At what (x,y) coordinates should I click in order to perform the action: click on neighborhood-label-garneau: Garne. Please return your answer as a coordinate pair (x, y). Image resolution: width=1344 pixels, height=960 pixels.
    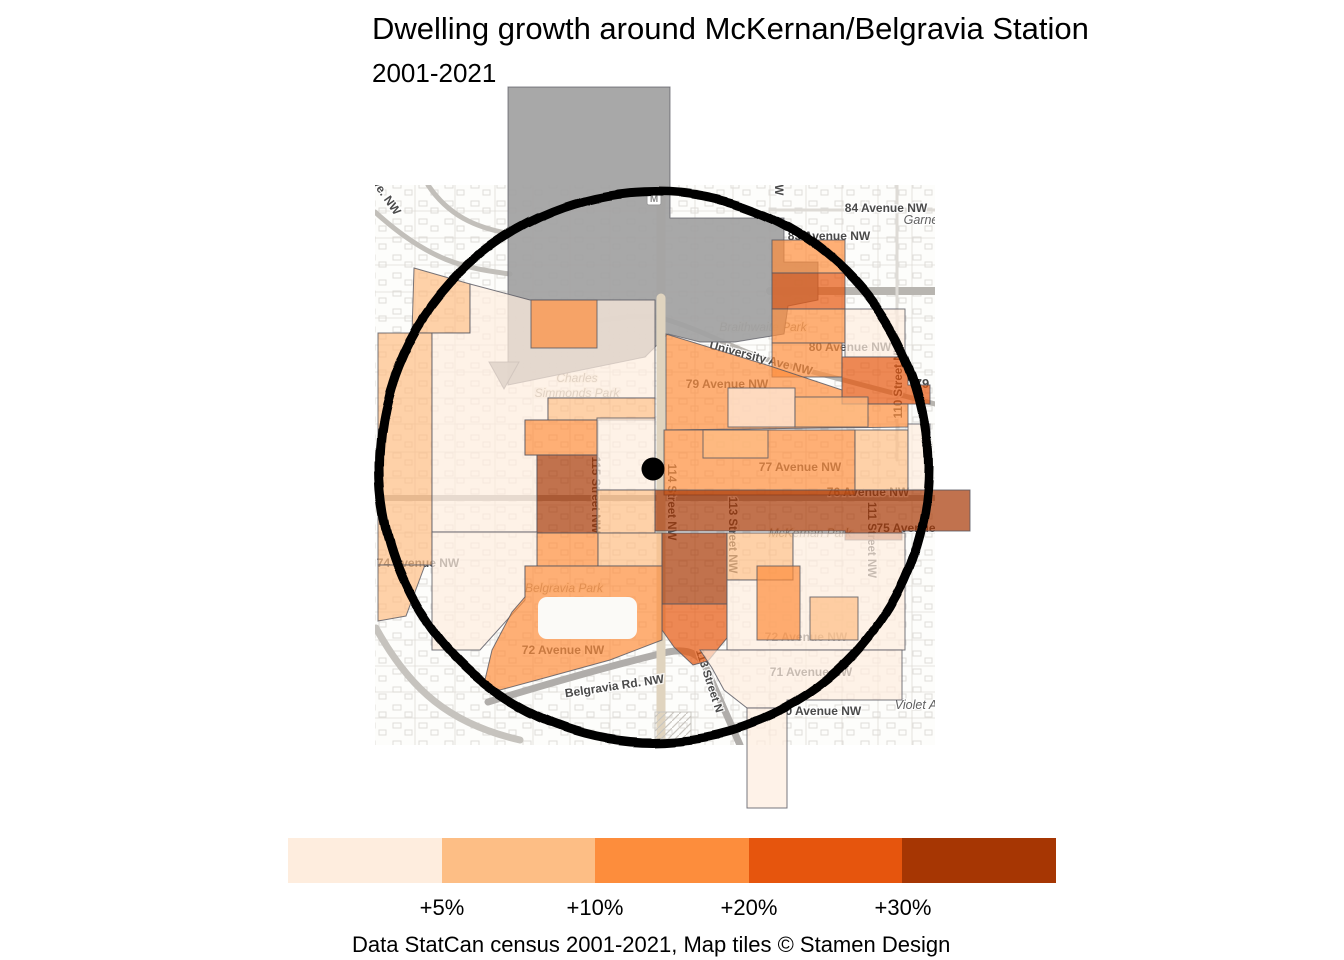
    Looking at the image, I should click on (921, 220).